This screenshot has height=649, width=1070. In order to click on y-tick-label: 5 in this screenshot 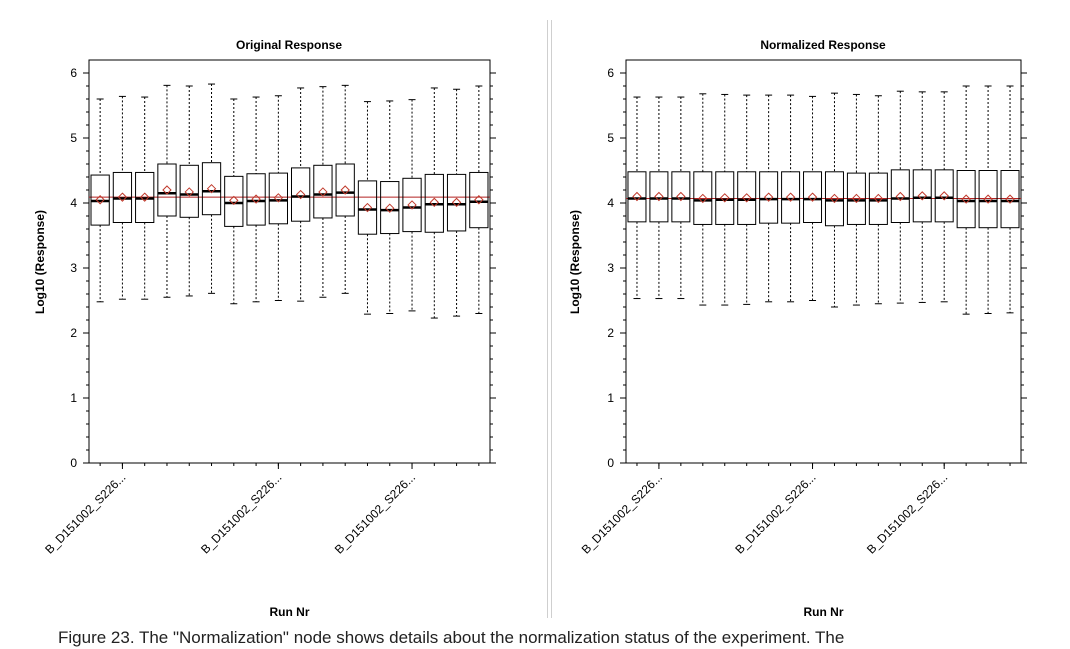, I will do `click(73, 138)`.